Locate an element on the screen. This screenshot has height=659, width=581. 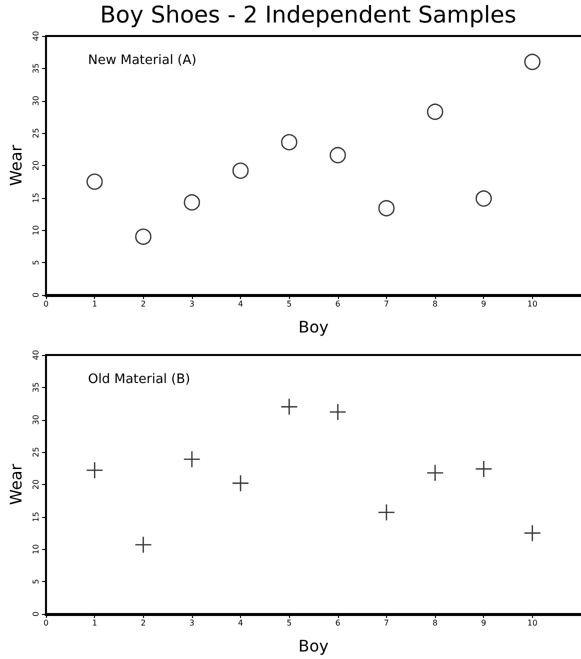
chart-title: Boy Shoes - 2 Independent Samples is located at coordinates (308, 15).